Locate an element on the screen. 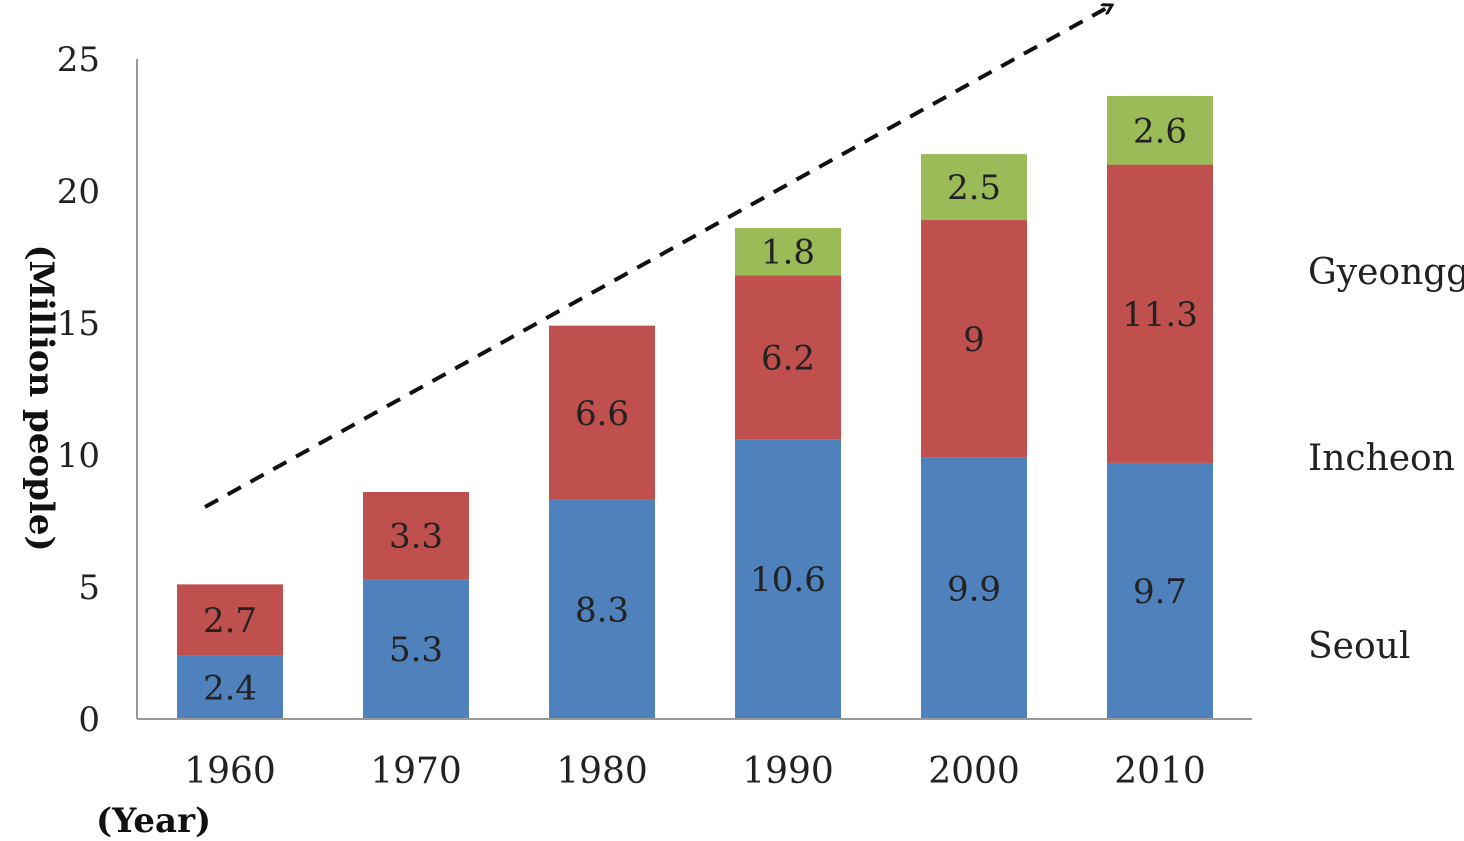  y-tick-label: 25 is located at coordinates (78, 60).